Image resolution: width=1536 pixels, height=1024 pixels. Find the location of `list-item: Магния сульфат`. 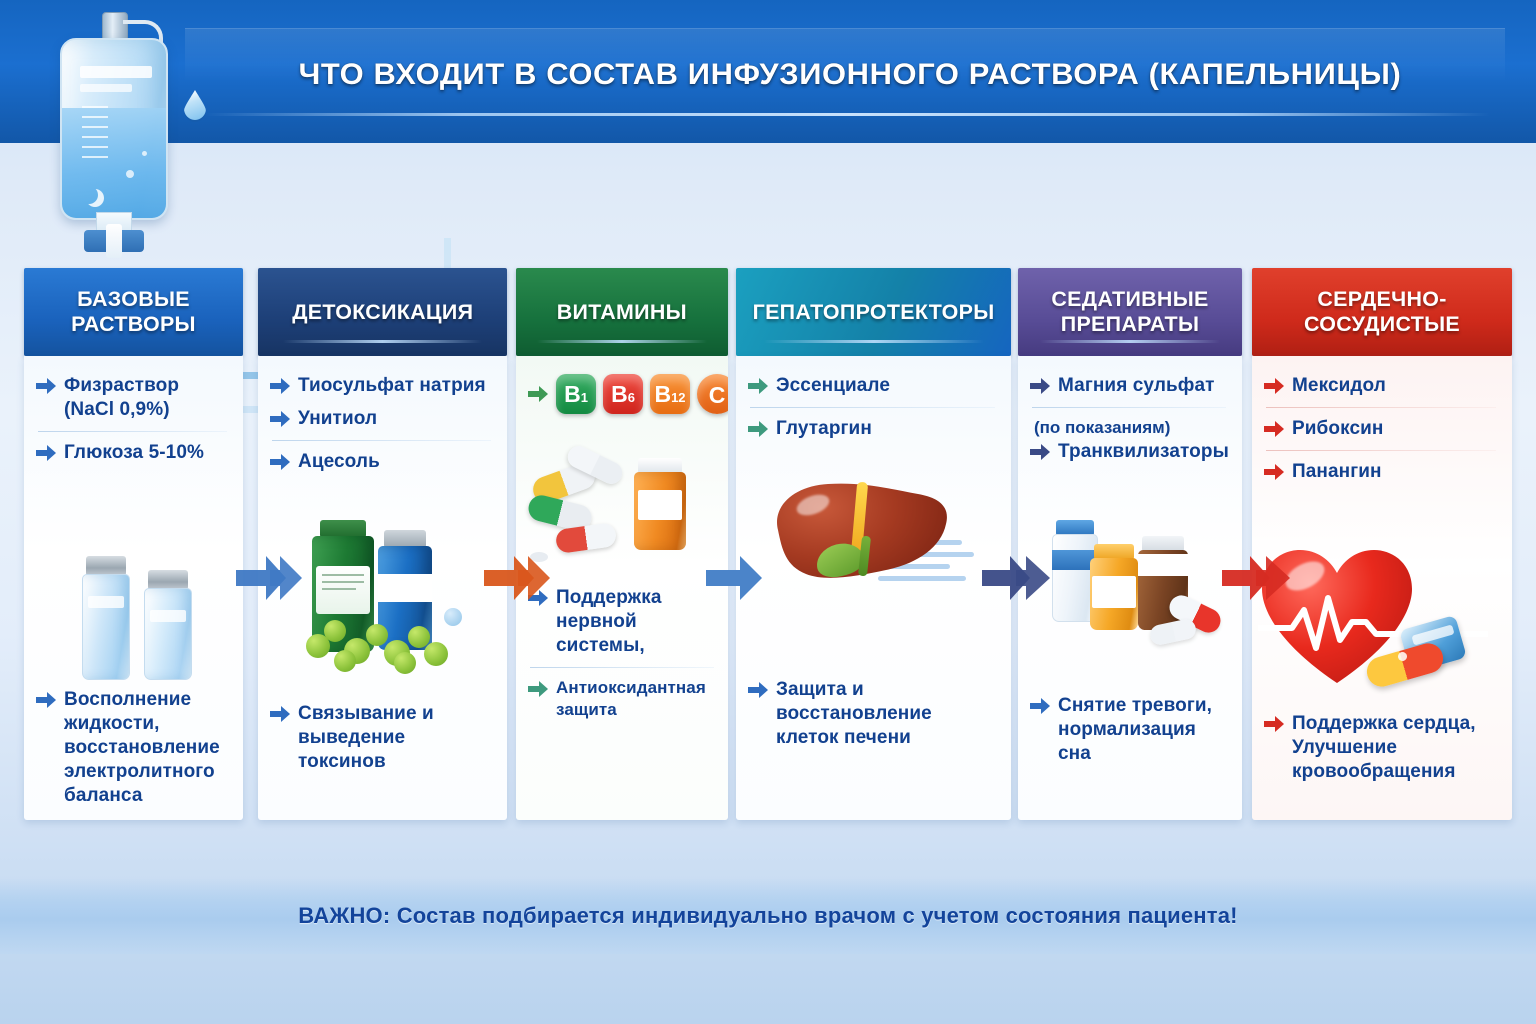

list-item: Магния сульфат is located at coordinates (1129, 386).